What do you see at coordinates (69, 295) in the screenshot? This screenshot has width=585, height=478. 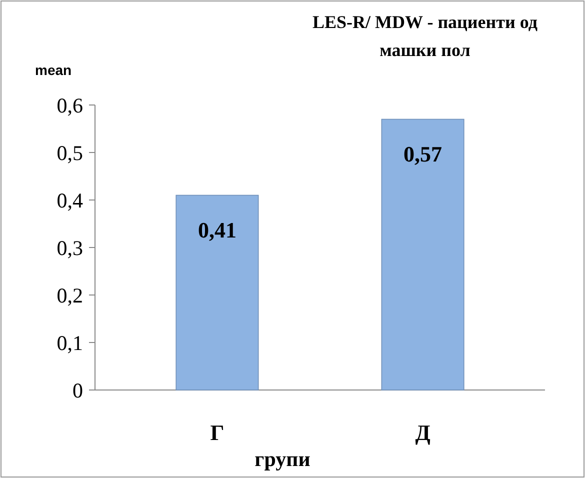 I see `y-tick-label: 0,2` at bounding box center [69, 295].